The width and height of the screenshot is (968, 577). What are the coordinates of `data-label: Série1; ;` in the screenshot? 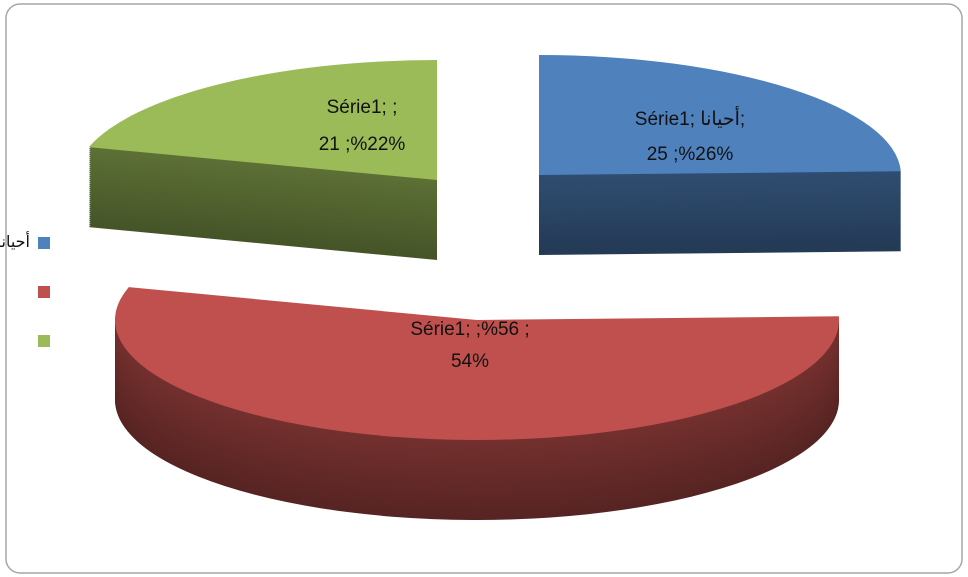 It's located at (362, 107).